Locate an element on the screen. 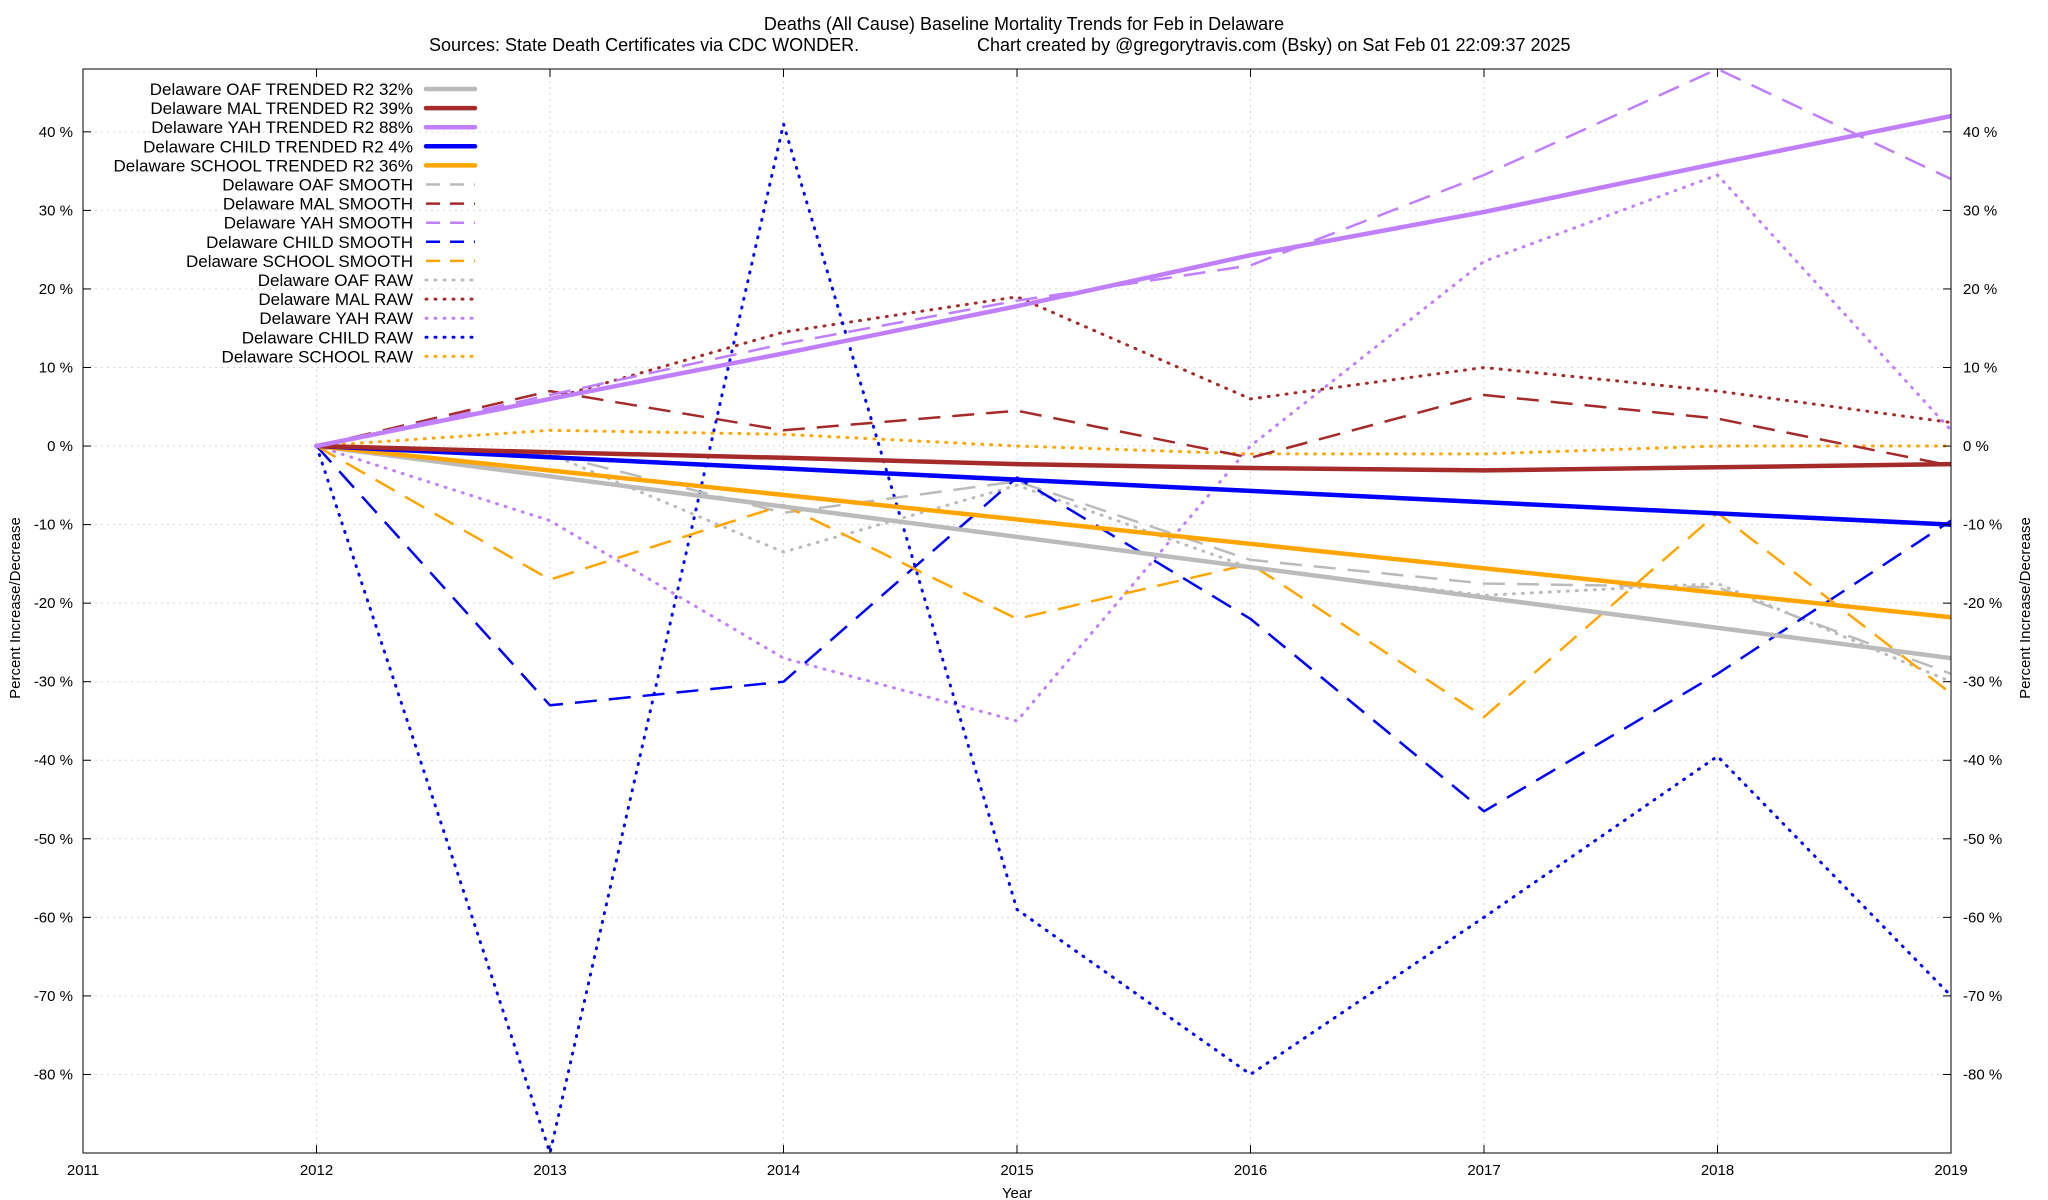 The width and height of the screenshot is (2048, 1200). y-tick-label: 30 % is located at coordinates (56, 210).